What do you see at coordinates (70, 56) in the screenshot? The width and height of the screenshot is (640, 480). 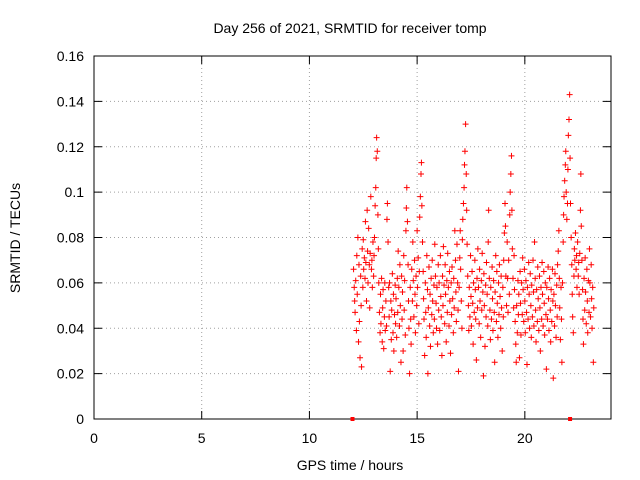 I see `y-tick-label: 0.16` at bounding box center [70, 56].